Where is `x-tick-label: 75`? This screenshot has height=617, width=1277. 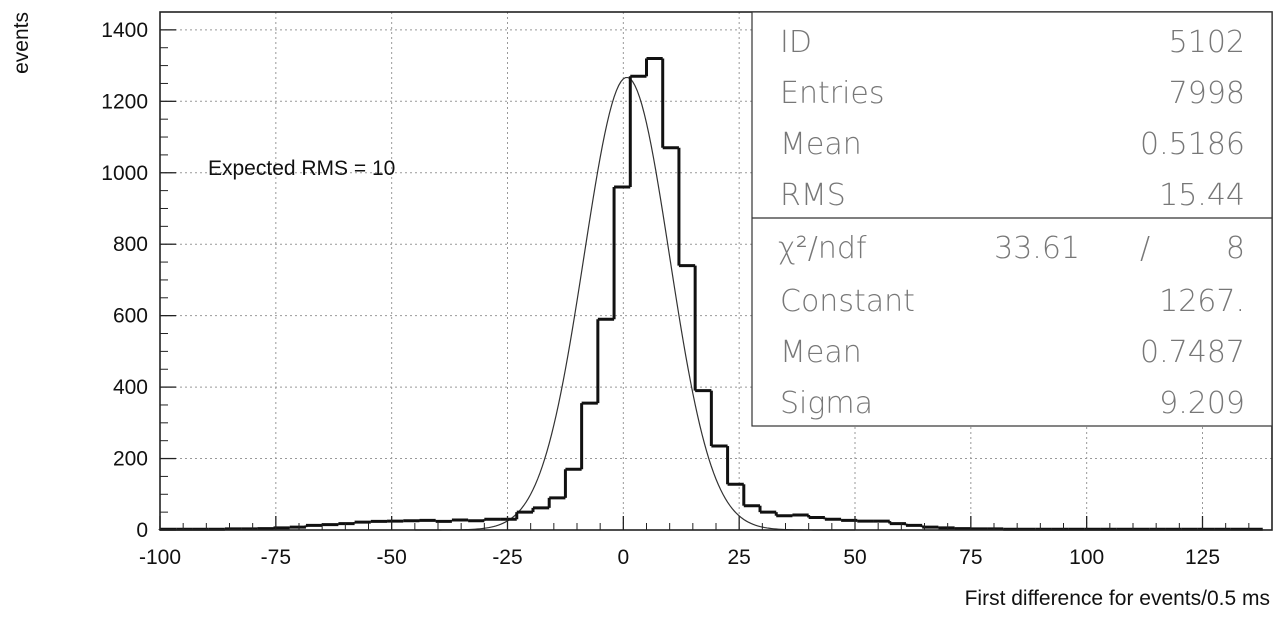 x-tick-label: 75 is located at coordinates (970, 557).